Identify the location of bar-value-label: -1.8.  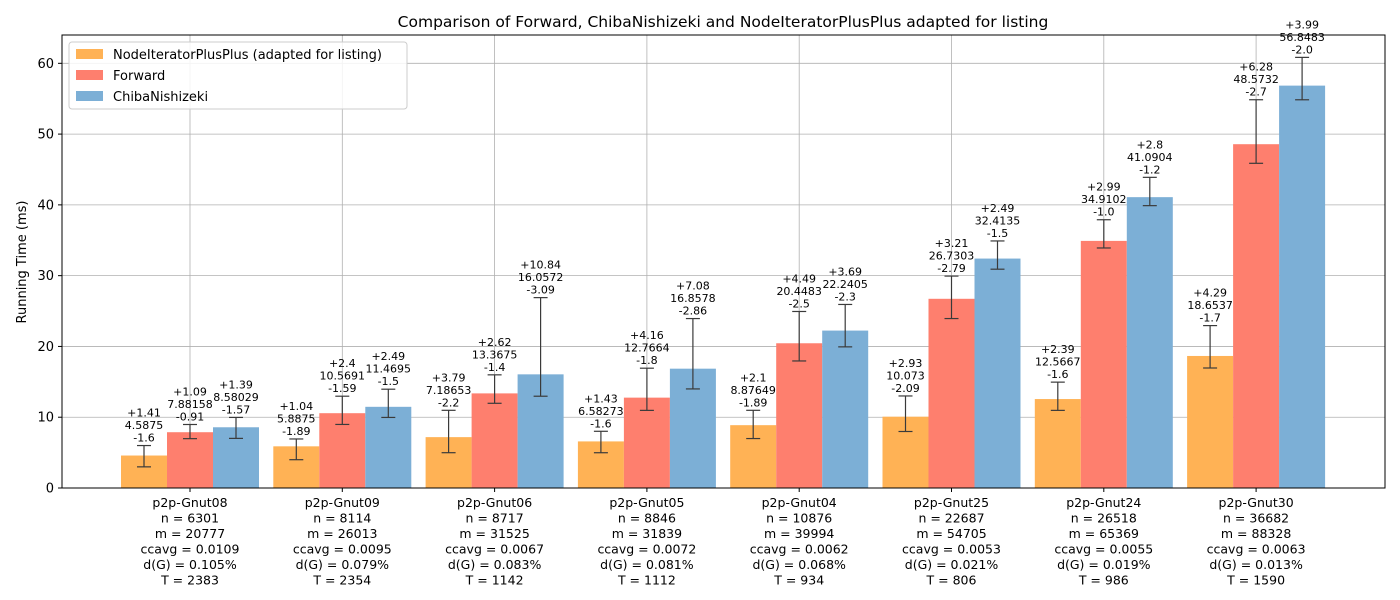
(646, 360).